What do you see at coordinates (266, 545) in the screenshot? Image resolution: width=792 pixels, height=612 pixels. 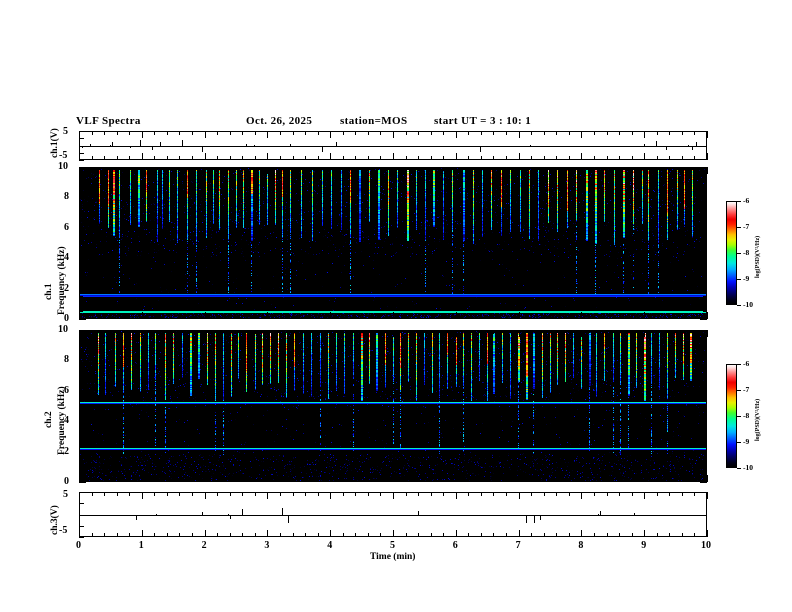 I see `x-tick-label: 3` at bounding box center [266, 545].